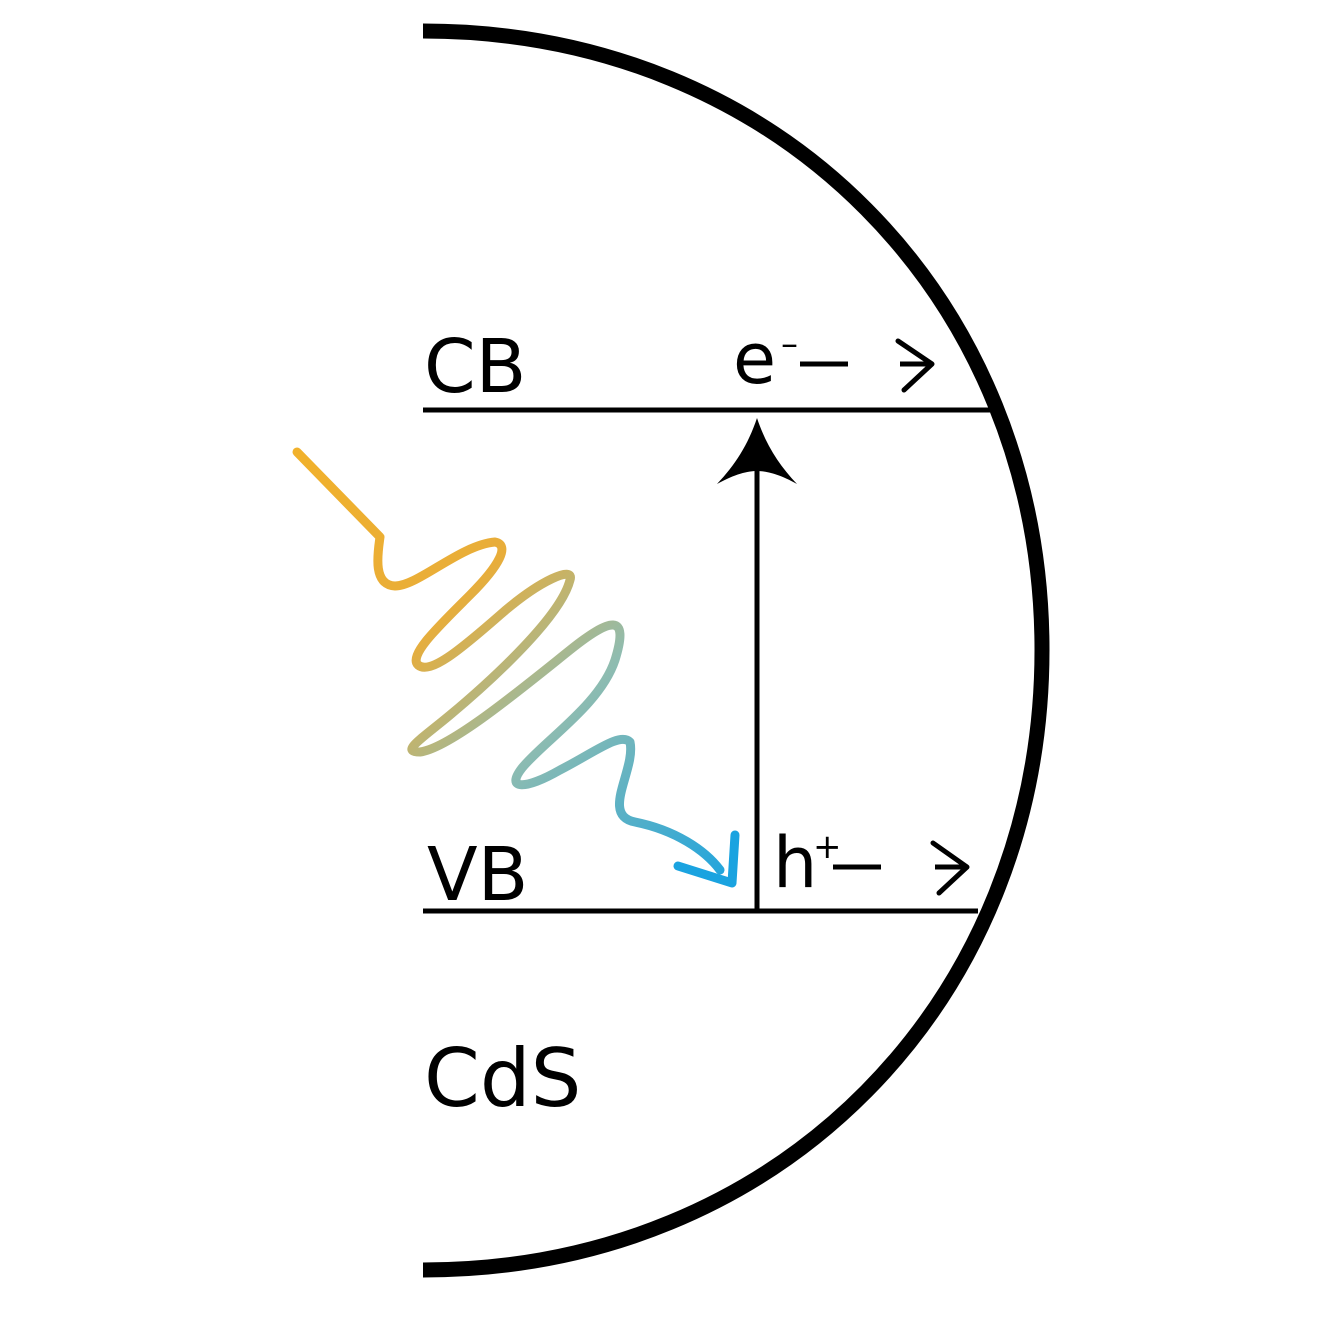  What do you see at coordinates (827, 847) in the screenshot?
I see `hole-charge: +` at bounding box center [827, 847].